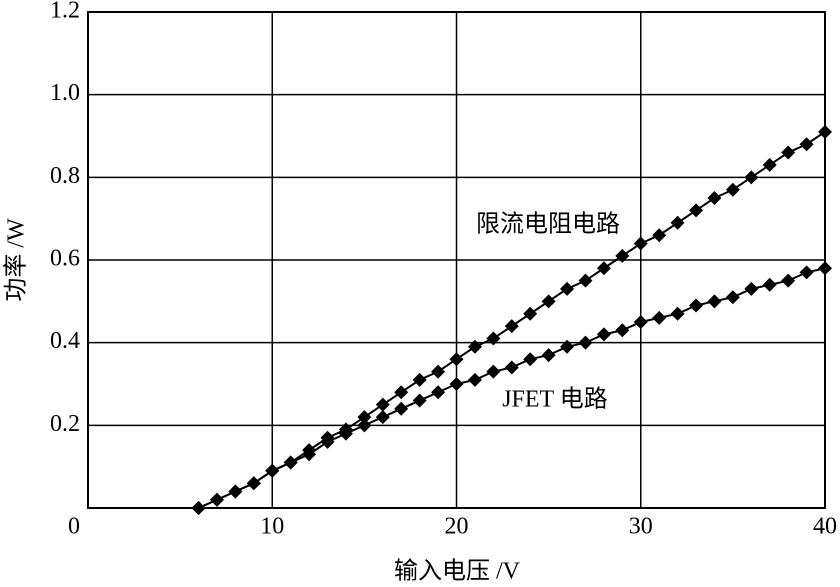 This screenshot has width=840, height=587. What do you see at coordinates (16, 260) in the screenshot?
I see `y-axis-label: 功率 /W` at bounding box center [16, 260].